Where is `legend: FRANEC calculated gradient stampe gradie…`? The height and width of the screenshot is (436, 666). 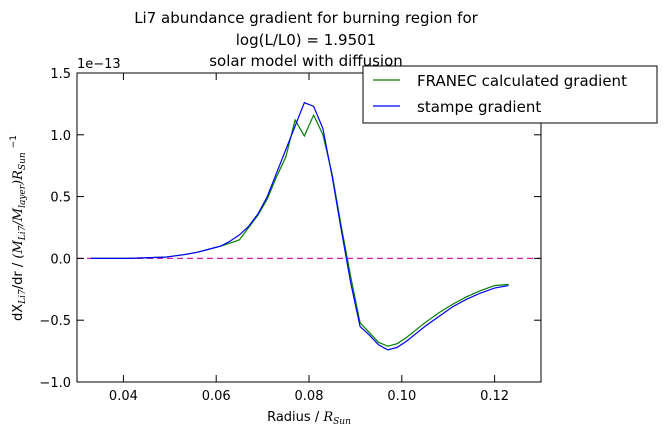
legend: FRANEC calculated gradient stampe gradie… is located at coordinates (510, 94).